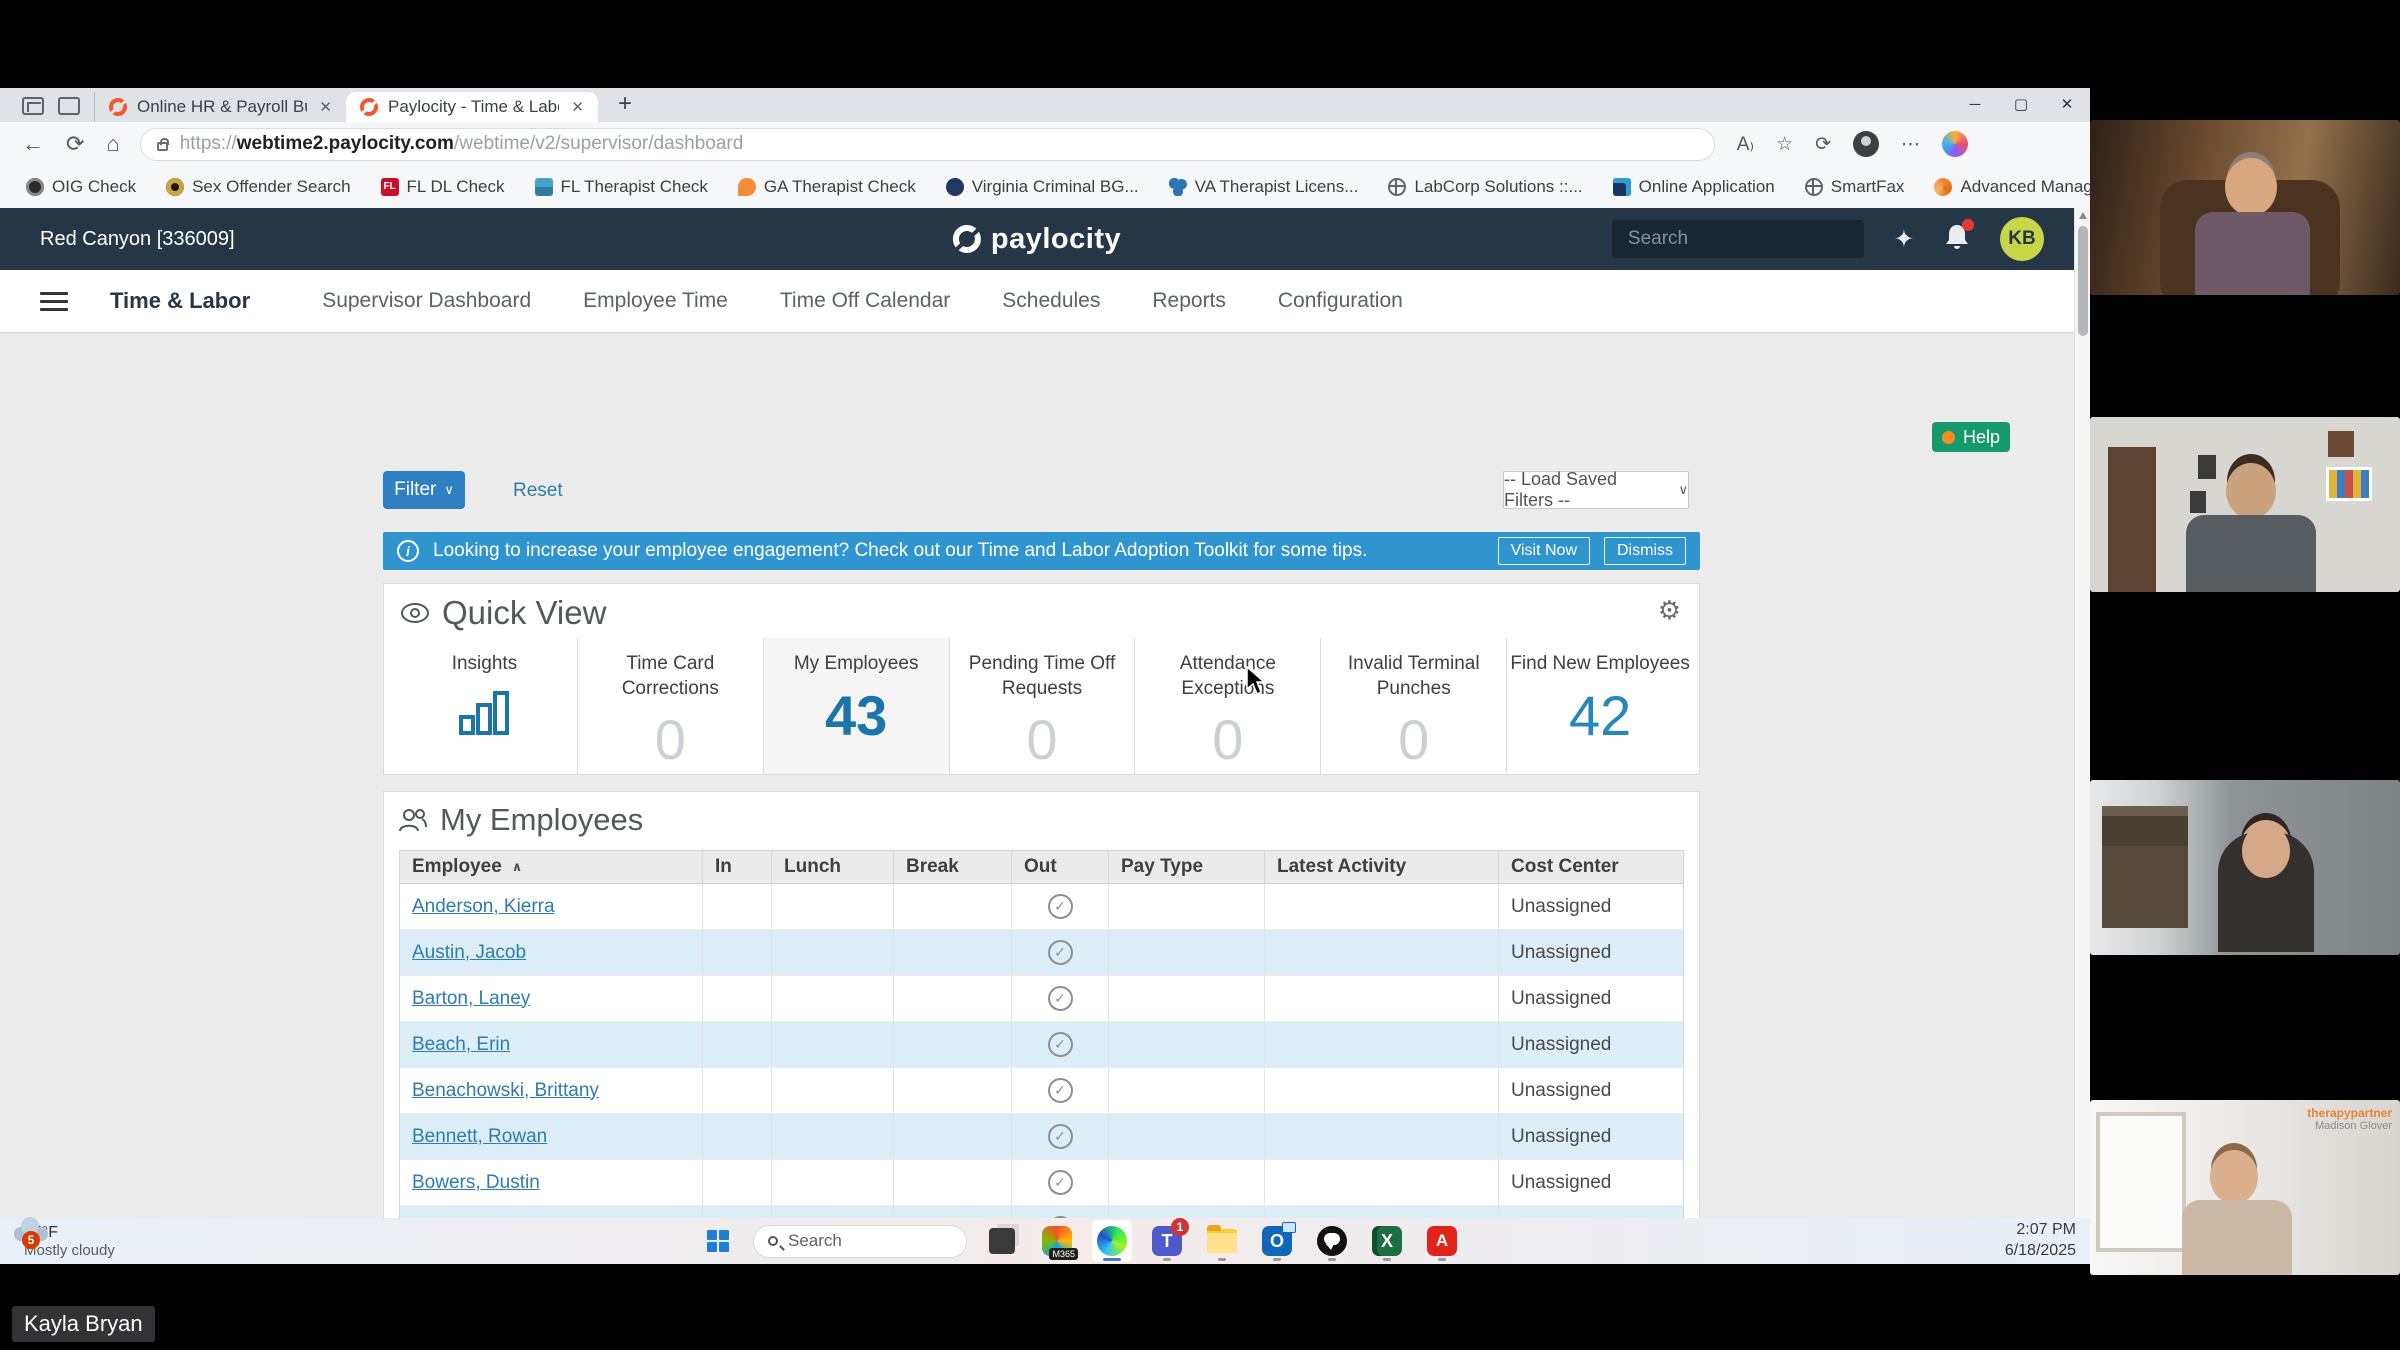  I want to click on bookmark-online-application: Online Application, so click(1693, 187).